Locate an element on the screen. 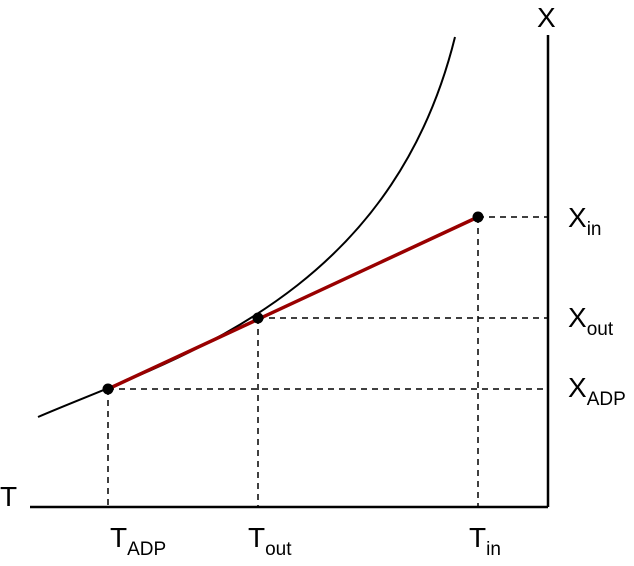 This screenshot has height=566, width=634. label-x-out: Xout is located at coordinates (591, 321).